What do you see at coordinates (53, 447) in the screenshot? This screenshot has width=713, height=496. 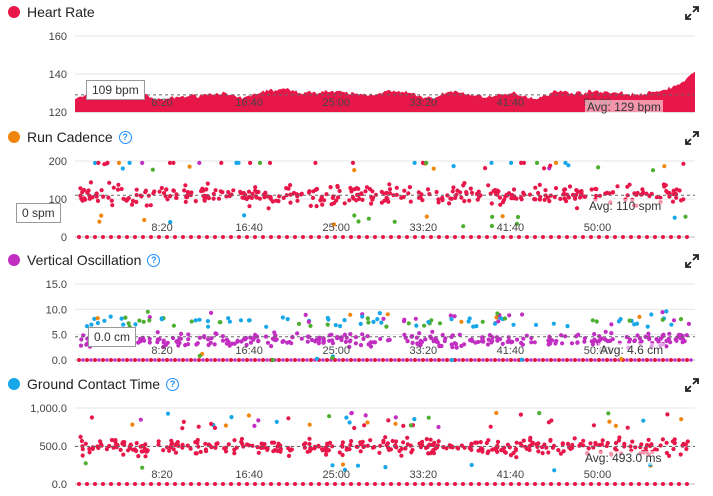 I see `y-tick-label: 500.0` at bounding box center [53, 447].